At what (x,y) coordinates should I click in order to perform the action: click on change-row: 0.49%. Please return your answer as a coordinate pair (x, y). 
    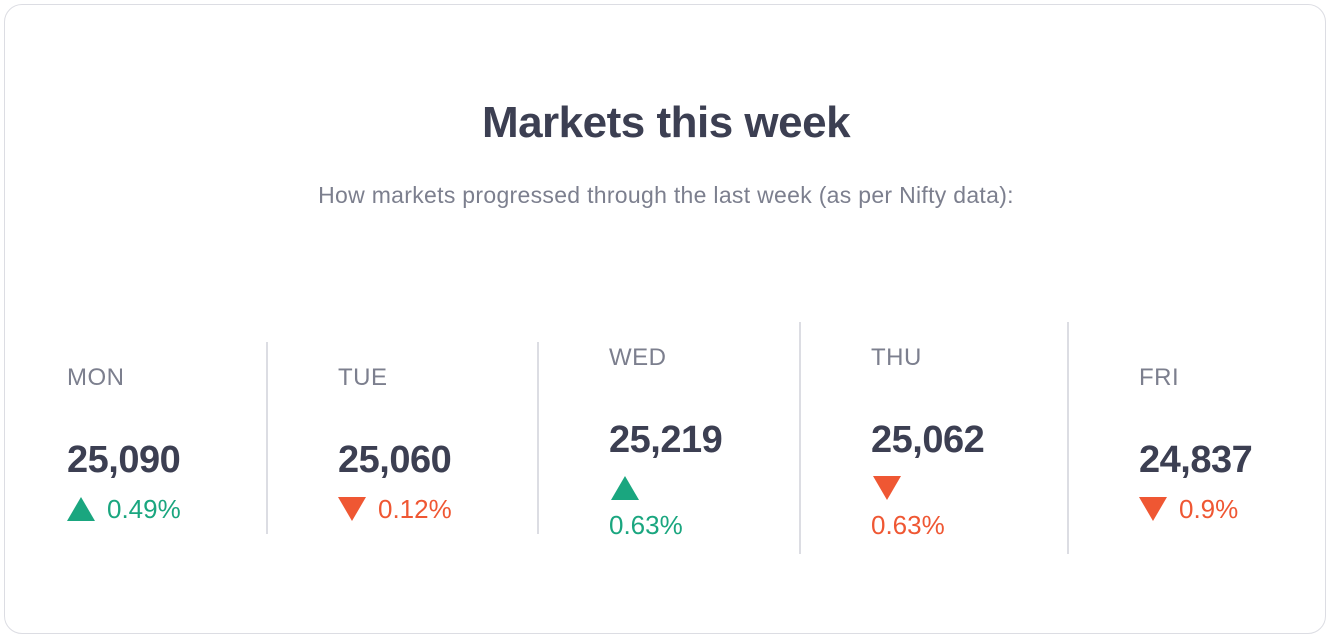
    Looking at the image, I should click on (124, 509).